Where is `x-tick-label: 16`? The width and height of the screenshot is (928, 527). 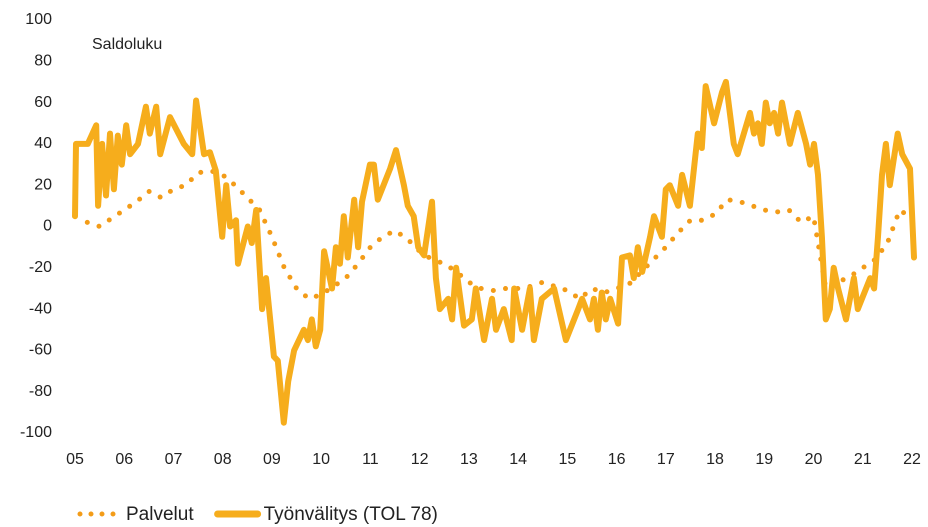 x-tick-label: 16 is located at coordinates (617, 459).